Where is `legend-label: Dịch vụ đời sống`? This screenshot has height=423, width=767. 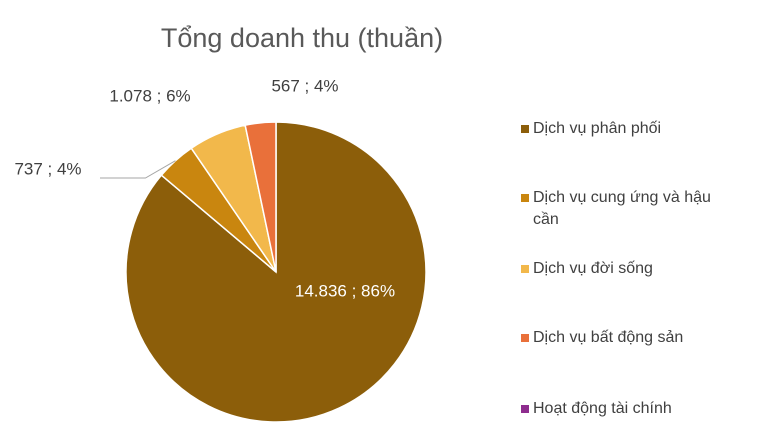
legend-label: Dịch vụ đời sống is located at coordinates (593, 268).